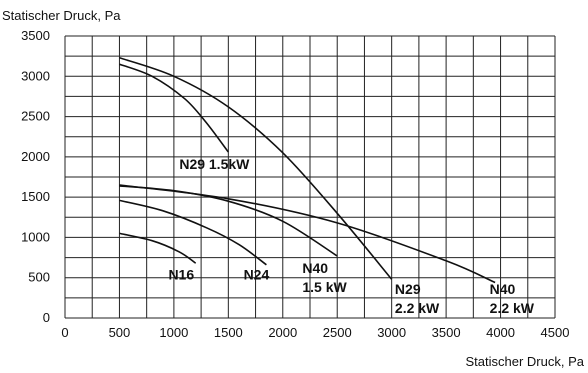  Describe the element at coordinates (446, 332) in the screenshot. I see `x-tick-label: 3500` at that location.